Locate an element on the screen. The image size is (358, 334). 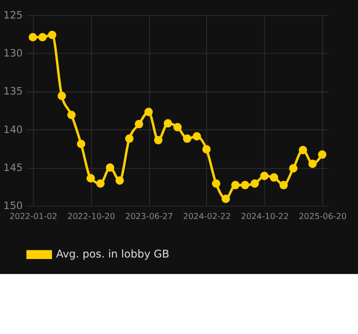
y-tick-label: 145 is located at coordinates (13, 168).